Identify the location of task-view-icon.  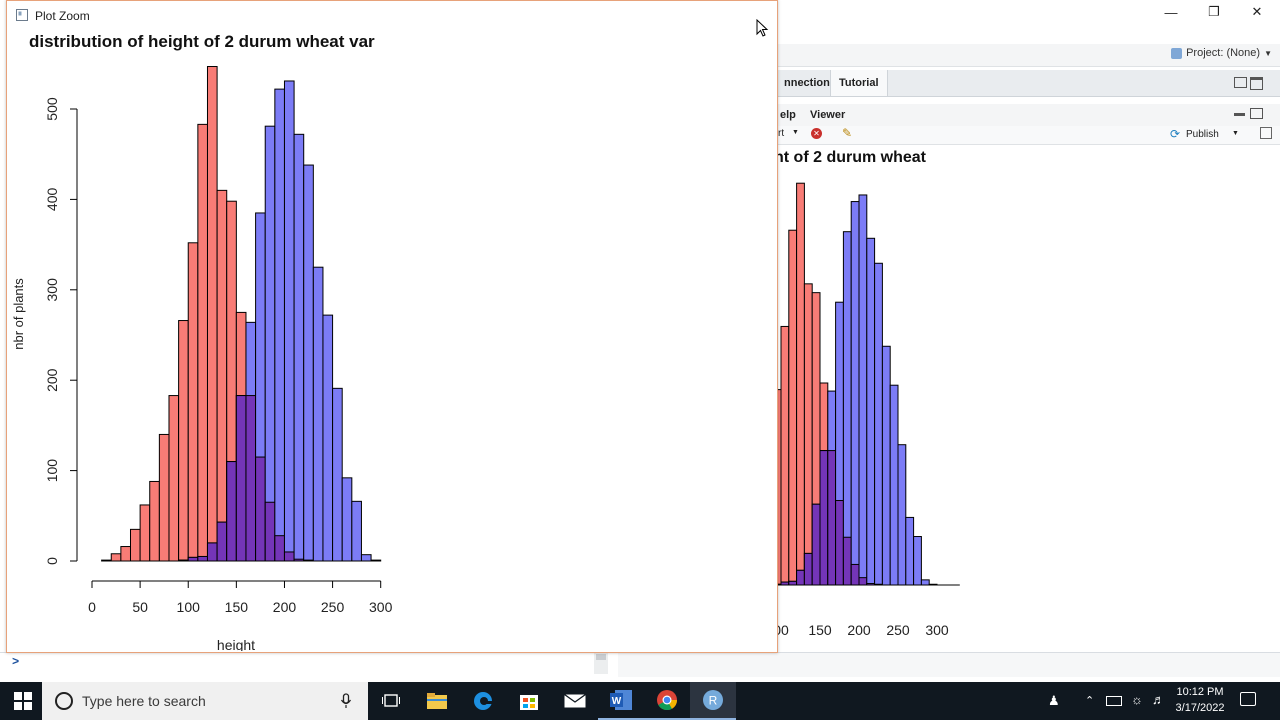
(391, 701).